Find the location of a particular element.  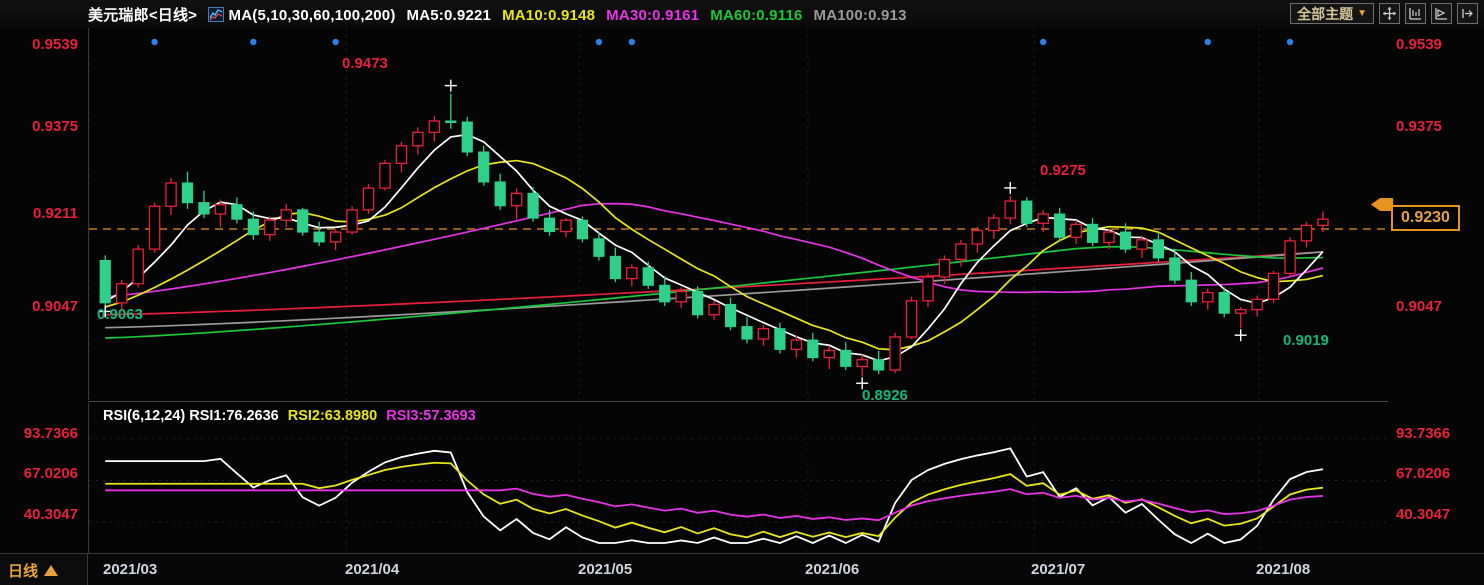

symbol-name: 美元瑞郎 is located at coordinates (118, 15).